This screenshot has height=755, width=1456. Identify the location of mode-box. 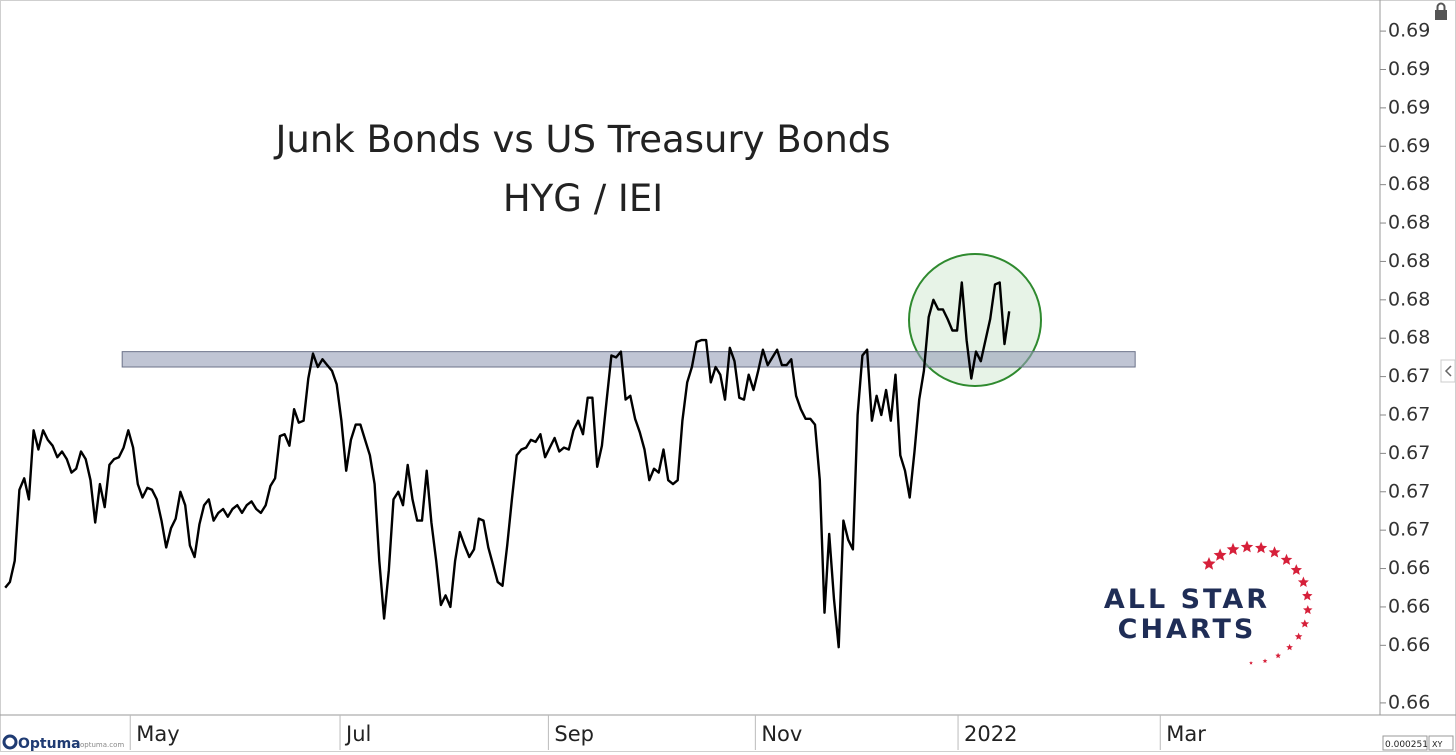
(1441, 743).